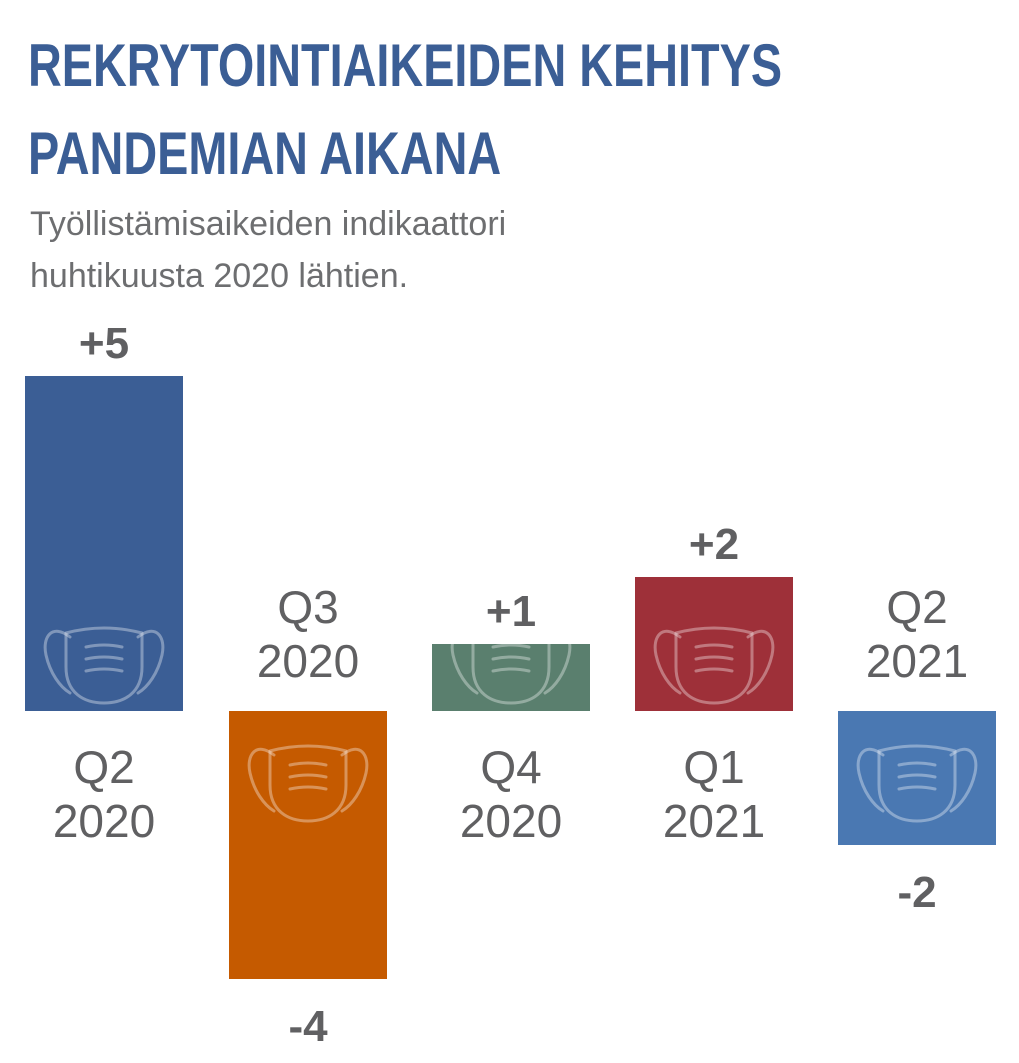 The height and width of the screenshot is (1063, 1019). What do you see at coordinates (308, 1026) in the screenshot?
I see `value-label-1: -4` at bounding box center [308, 1026].